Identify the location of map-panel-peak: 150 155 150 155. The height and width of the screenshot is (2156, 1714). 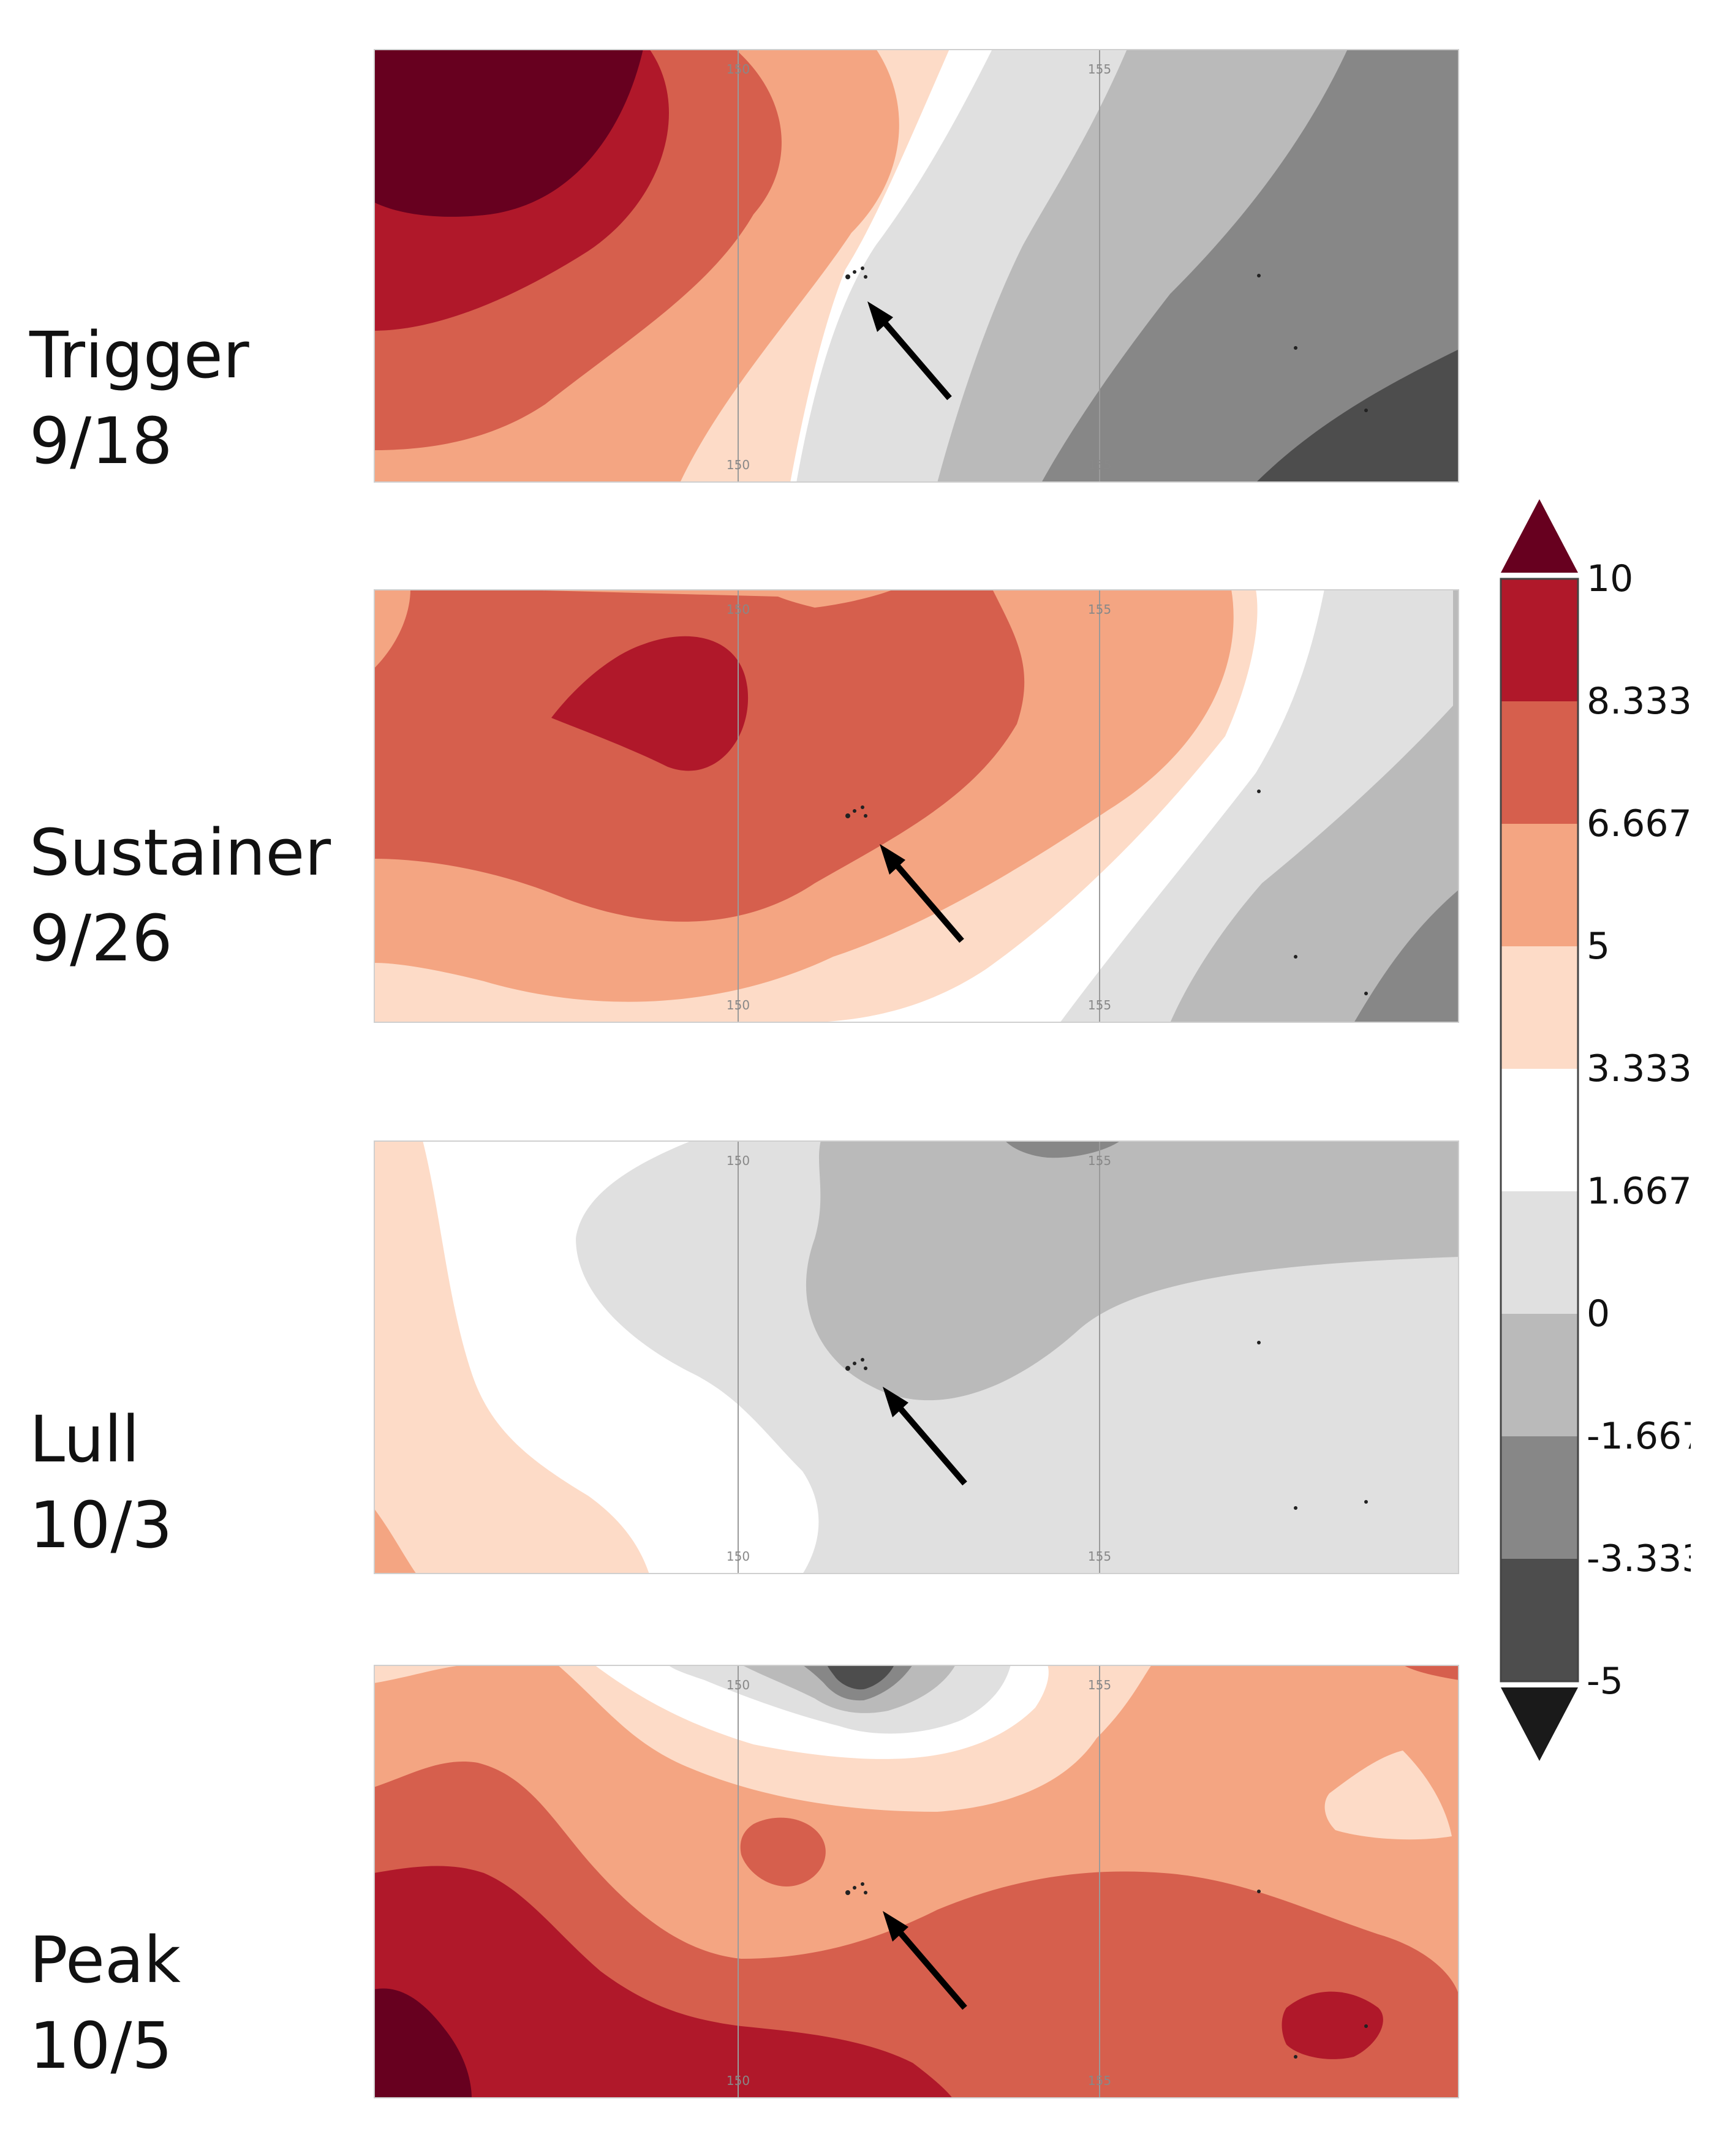
(916, 1882).